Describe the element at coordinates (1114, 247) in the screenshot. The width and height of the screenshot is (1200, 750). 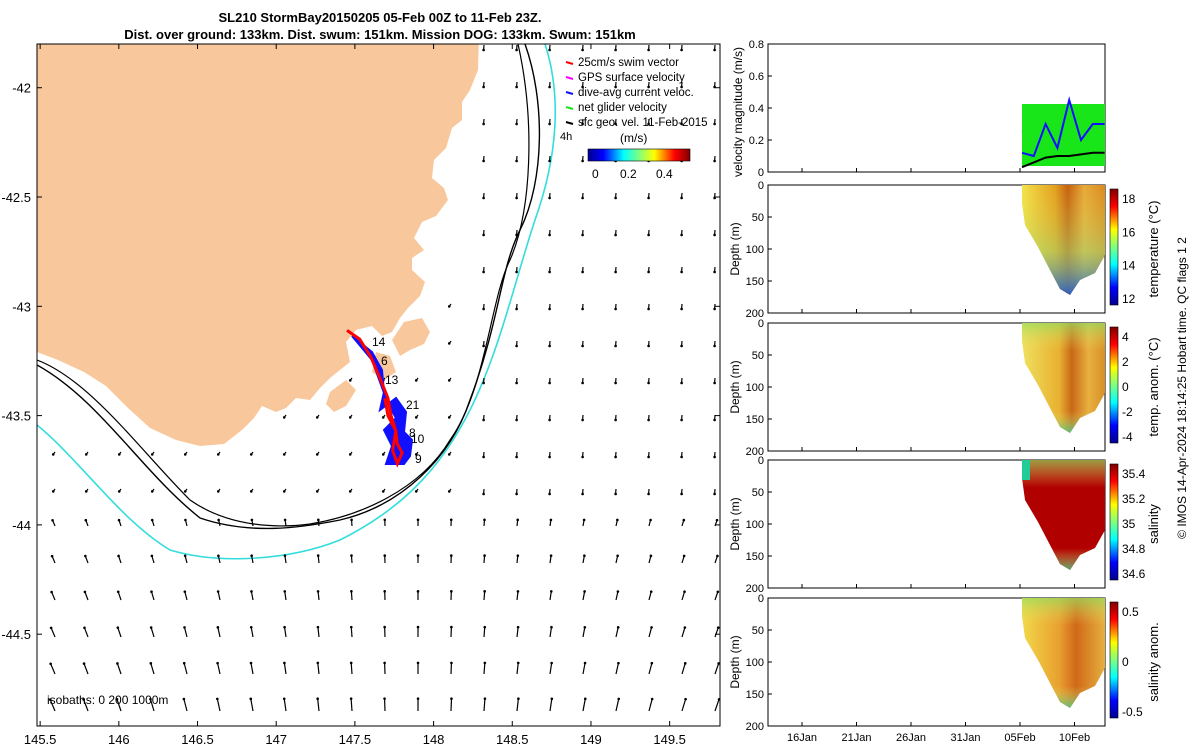
I see `section-colorbar` at that location.